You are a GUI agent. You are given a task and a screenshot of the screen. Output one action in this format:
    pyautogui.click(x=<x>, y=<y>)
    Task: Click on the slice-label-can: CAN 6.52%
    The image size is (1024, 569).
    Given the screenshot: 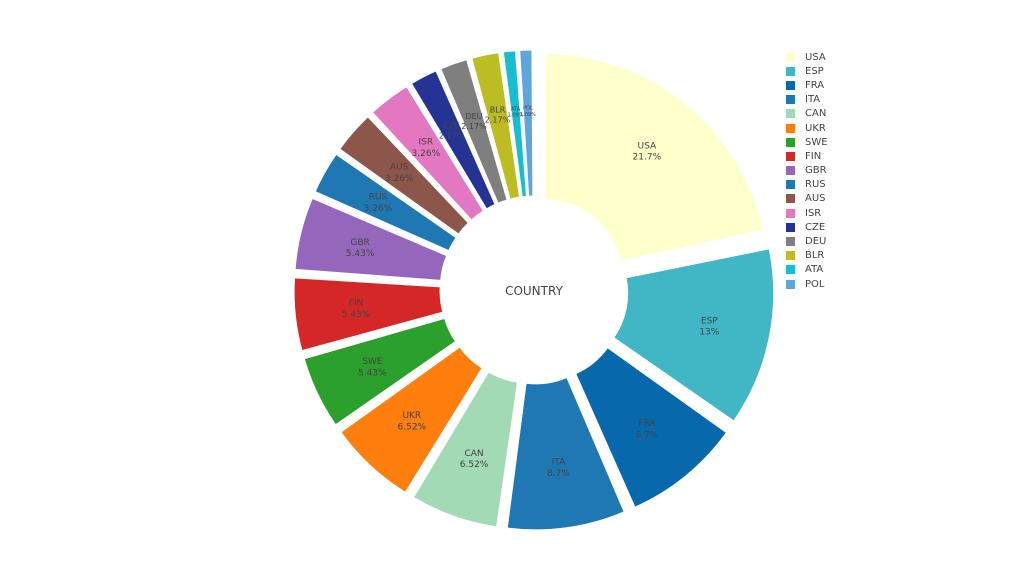 What is the action you would take?
    pyautogui.click(x=474, y=459)
    